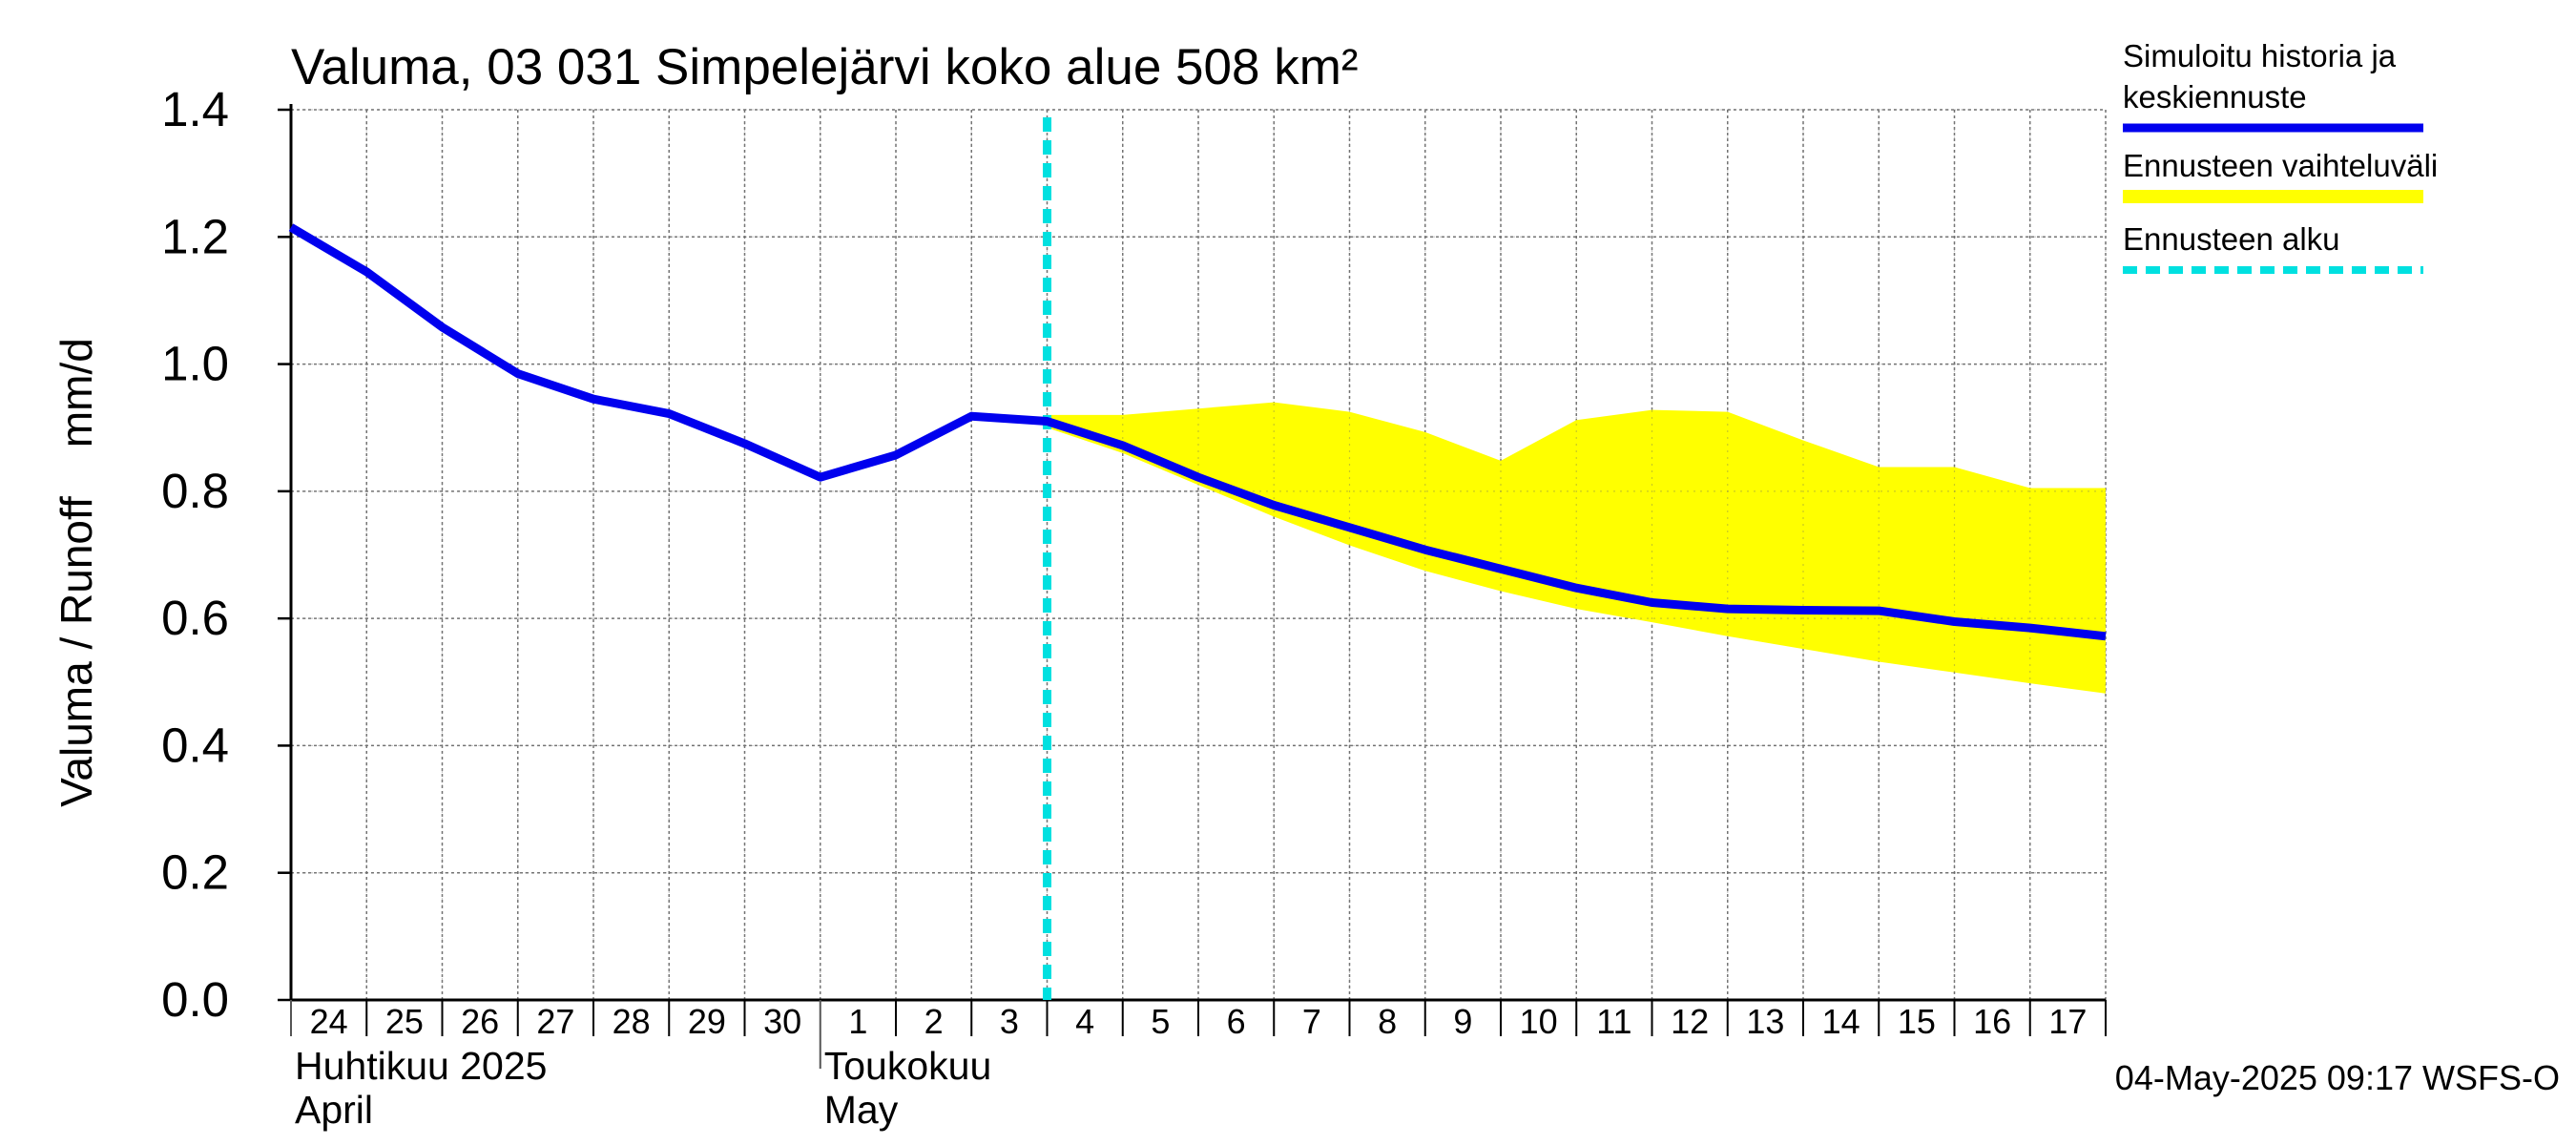 This screenshot has height=1145, width=2576. Describe the element at coordinates (480, 1022) in the screenshot. I see `x-tick-label: 26` at that location.